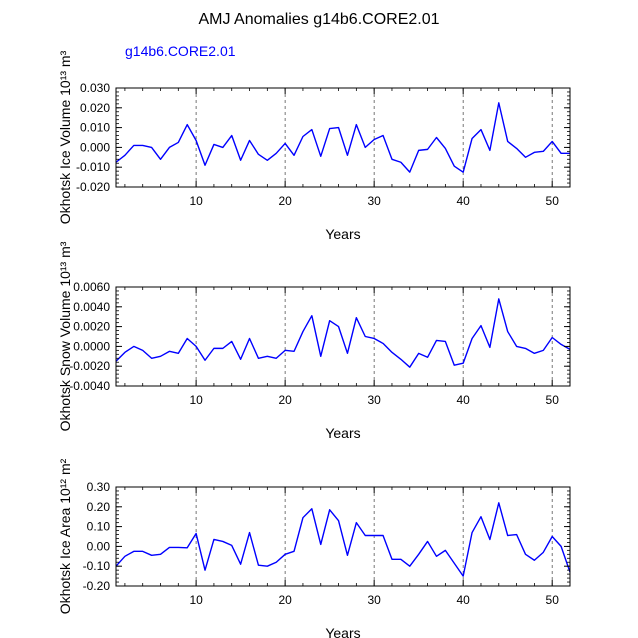 The height and width of the screenshot is (638, 638). I want to click on chart-title: AMJ Anomalies g14b6.CORE2.01, so click(318, 19).